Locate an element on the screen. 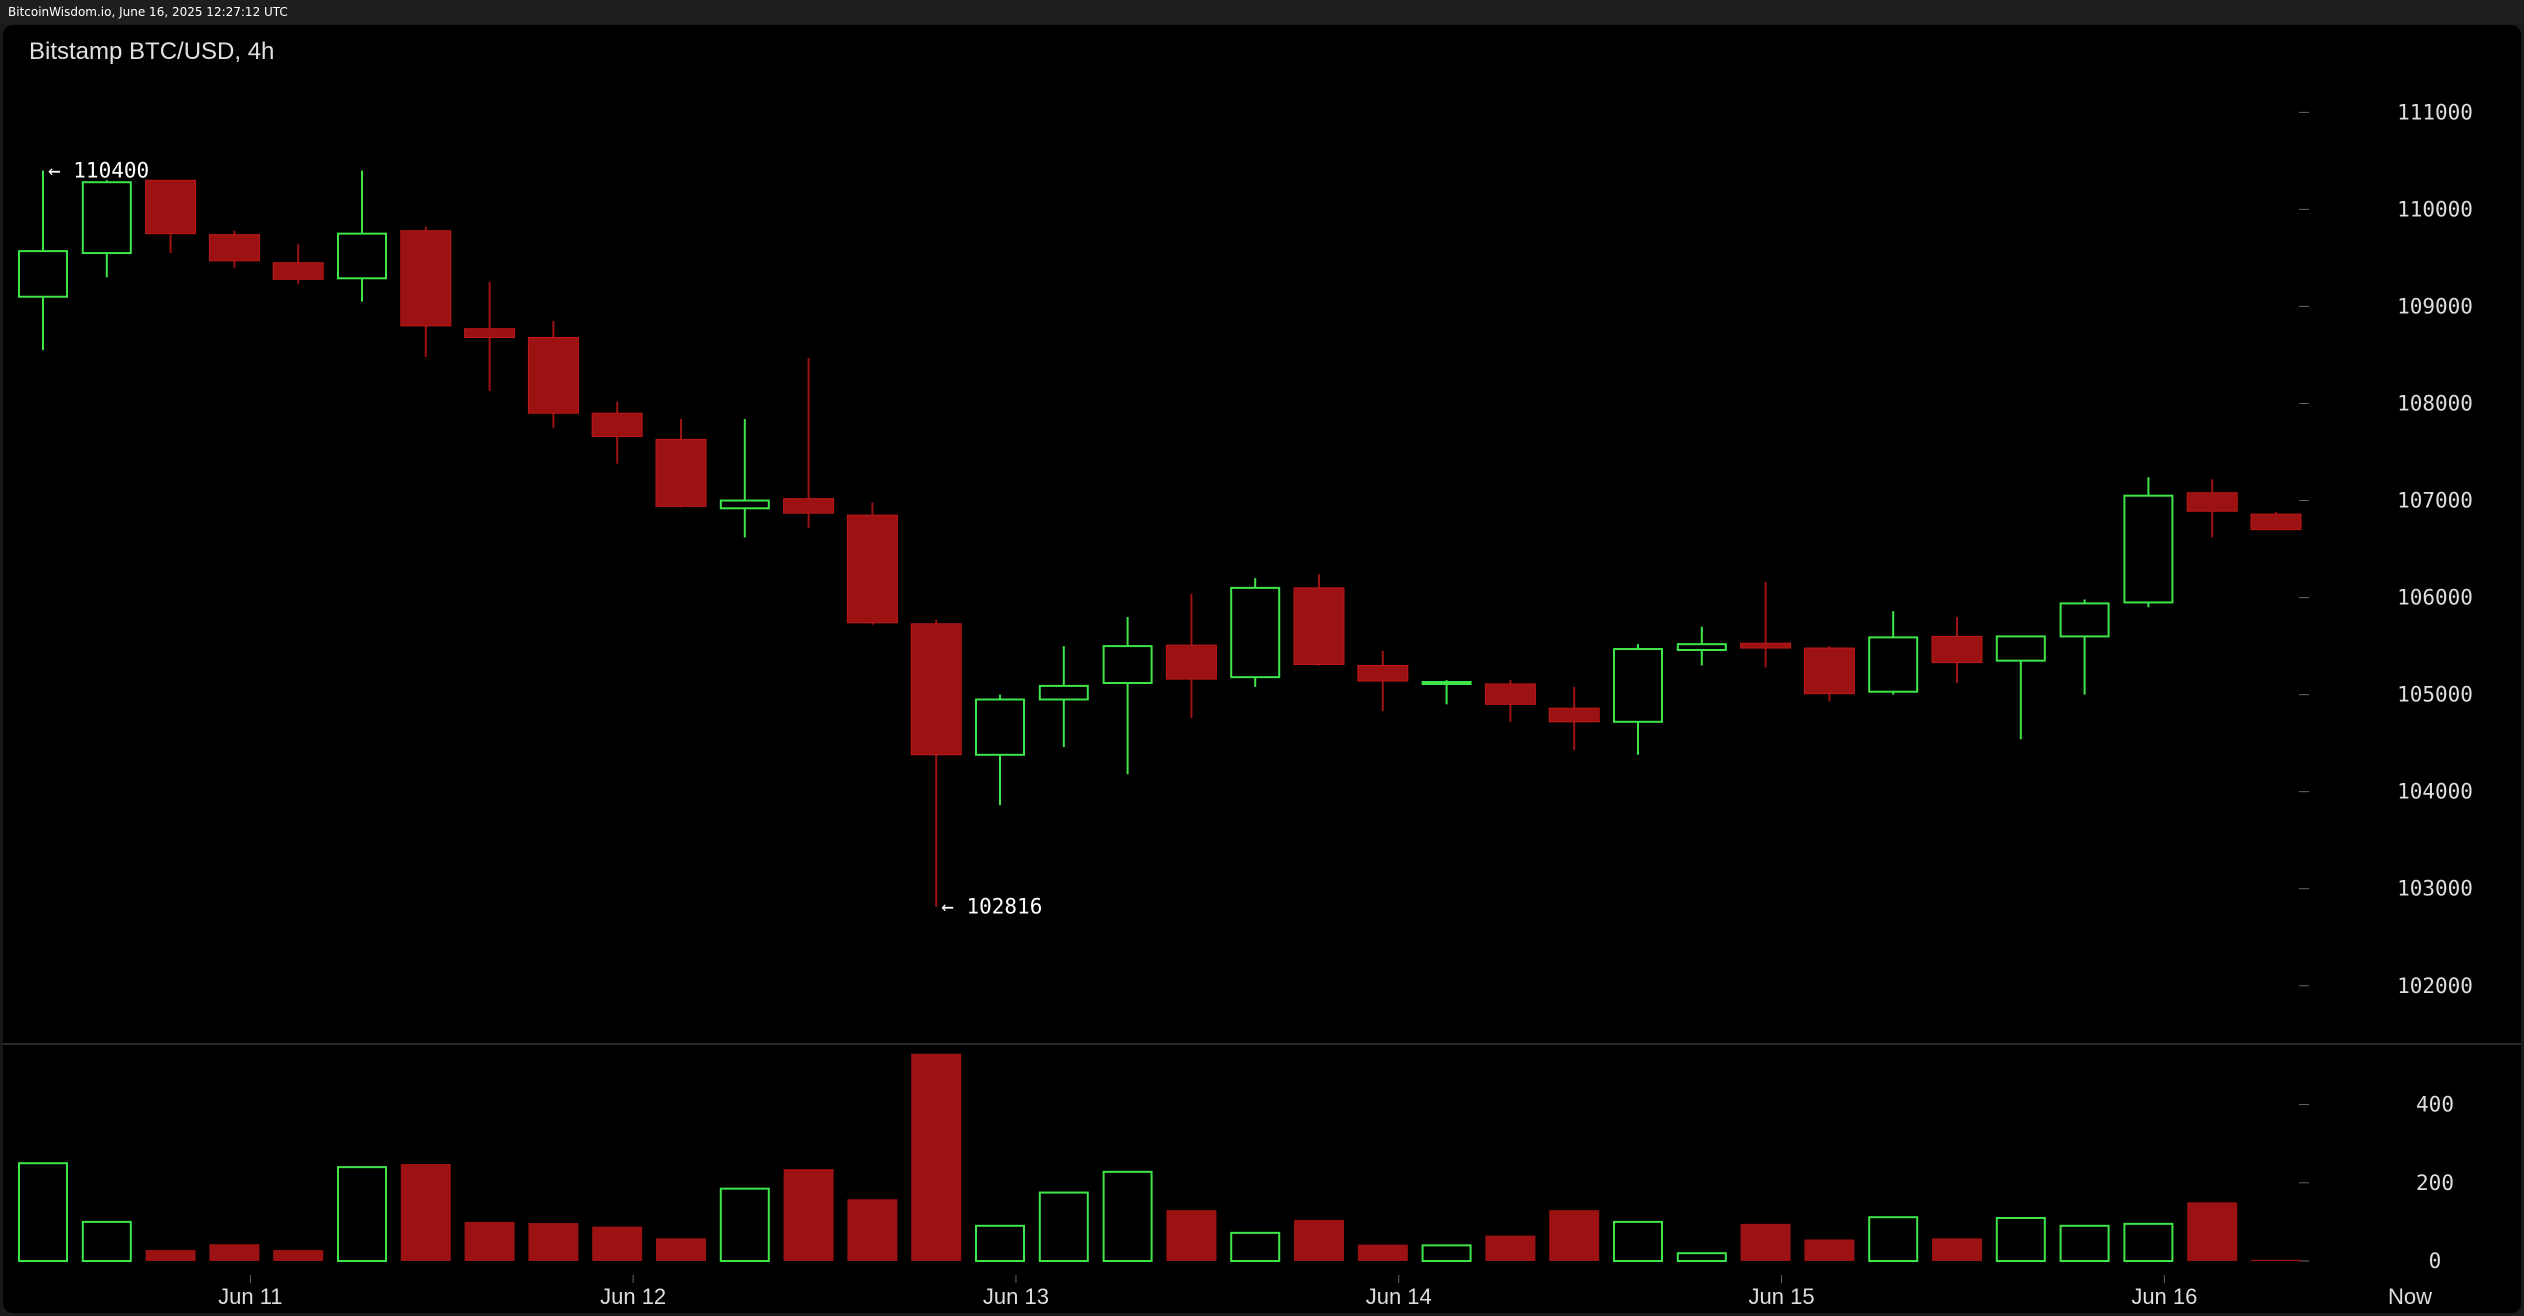 This screenshot has width=2524, height=1316. price-tick-label: 108000 is located at coordinates (2435, 403).